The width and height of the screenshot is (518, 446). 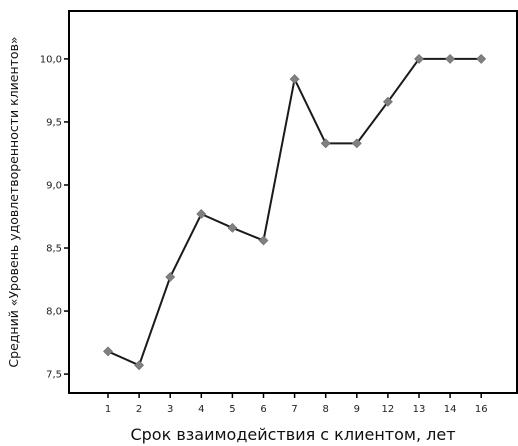 What do you see at coordinates (292, 434) in the screenshot?
I see `x-axis-title: Срок взаимодействия с клиентом, лет` at bounding box center [292, 434].